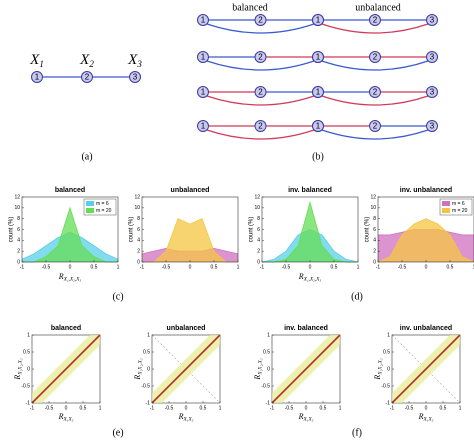  What do you see at coordinates (117, 432) in the screenshot?
I see `caption: (e)` at bounding box center [117, 432].